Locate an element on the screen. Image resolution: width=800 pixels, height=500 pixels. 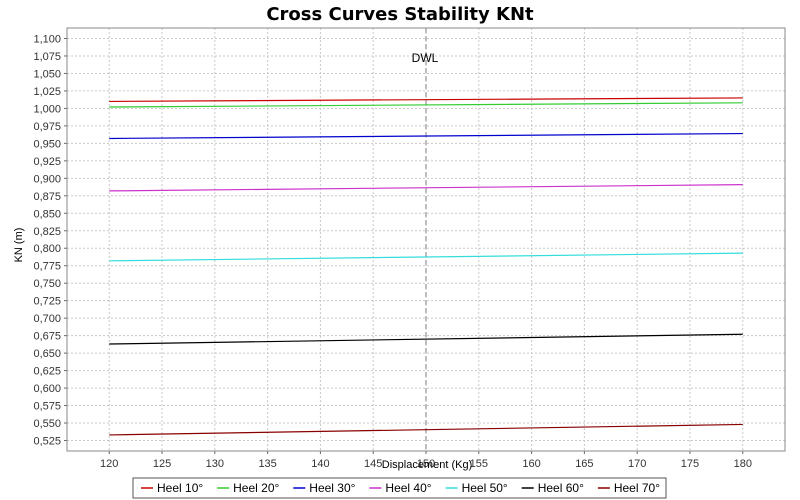
legend-entry: Heel 30° is located at coordinates (332, 488).